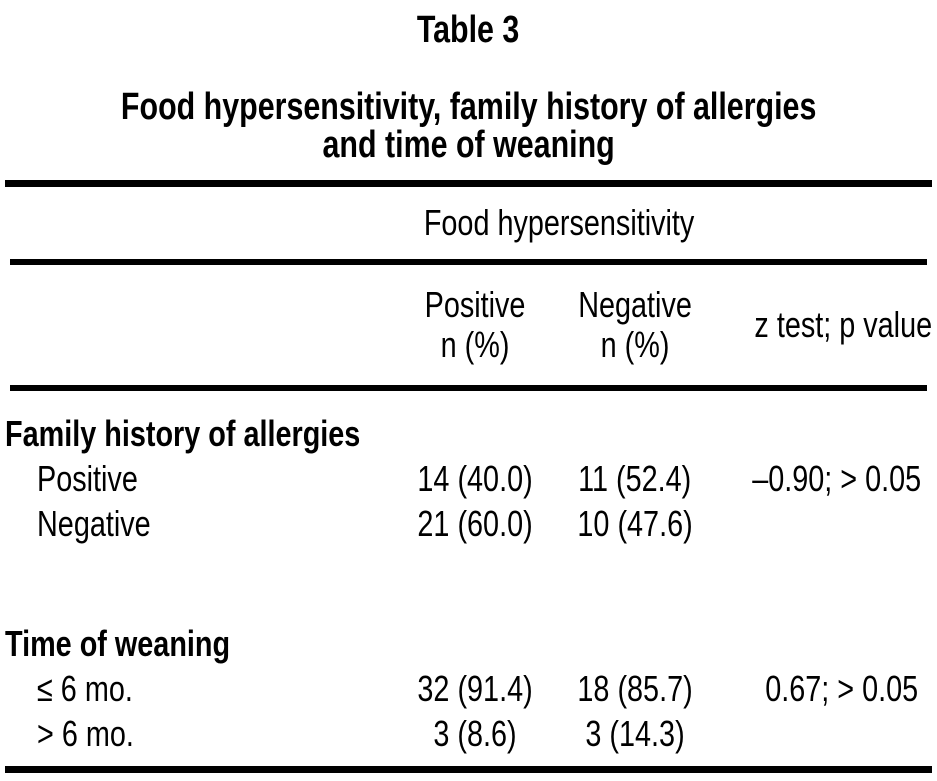  Describe the element at coordinates (635, 733) in the screenshot. I see `negative-value: 3 (14.3)` at that location.